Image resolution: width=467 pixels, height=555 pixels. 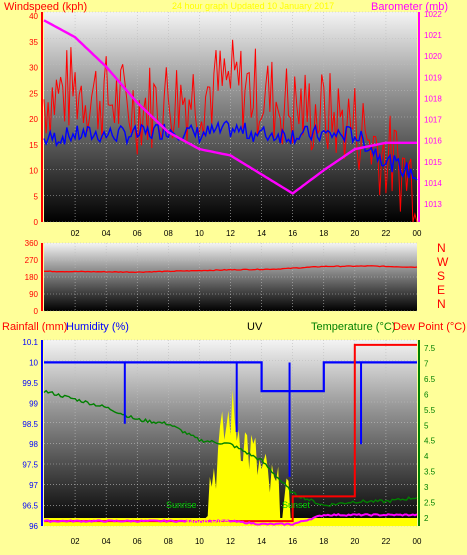 What do you see at coordinates (433, 204) in the screenshot?
I see `y-tick-label: 1013` at bounding box center [433, 204].